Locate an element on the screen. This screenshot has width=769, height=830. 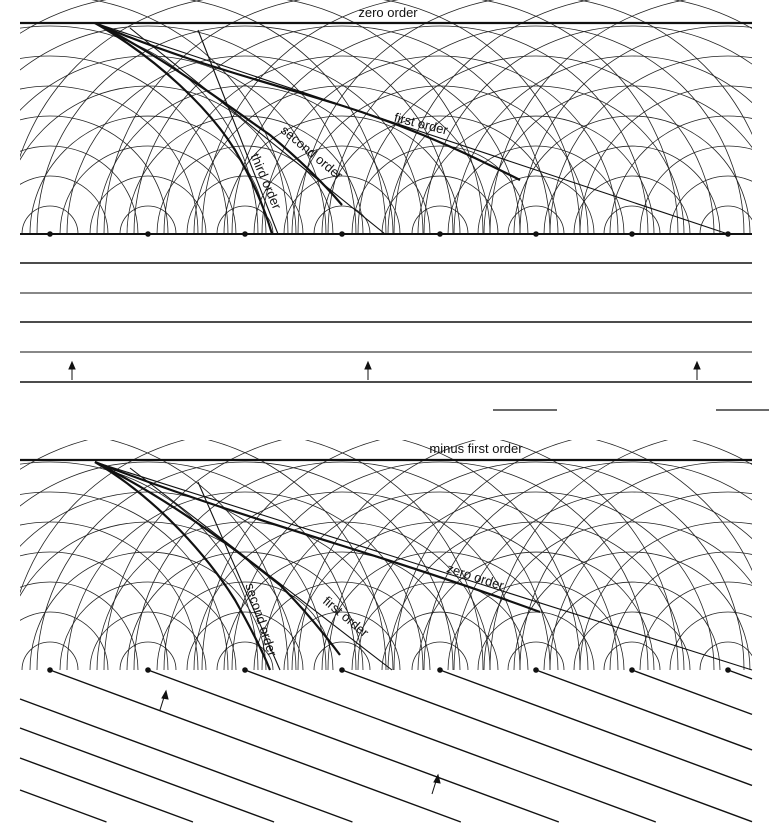
first-order-envelope is located at coordinates (307, 101).